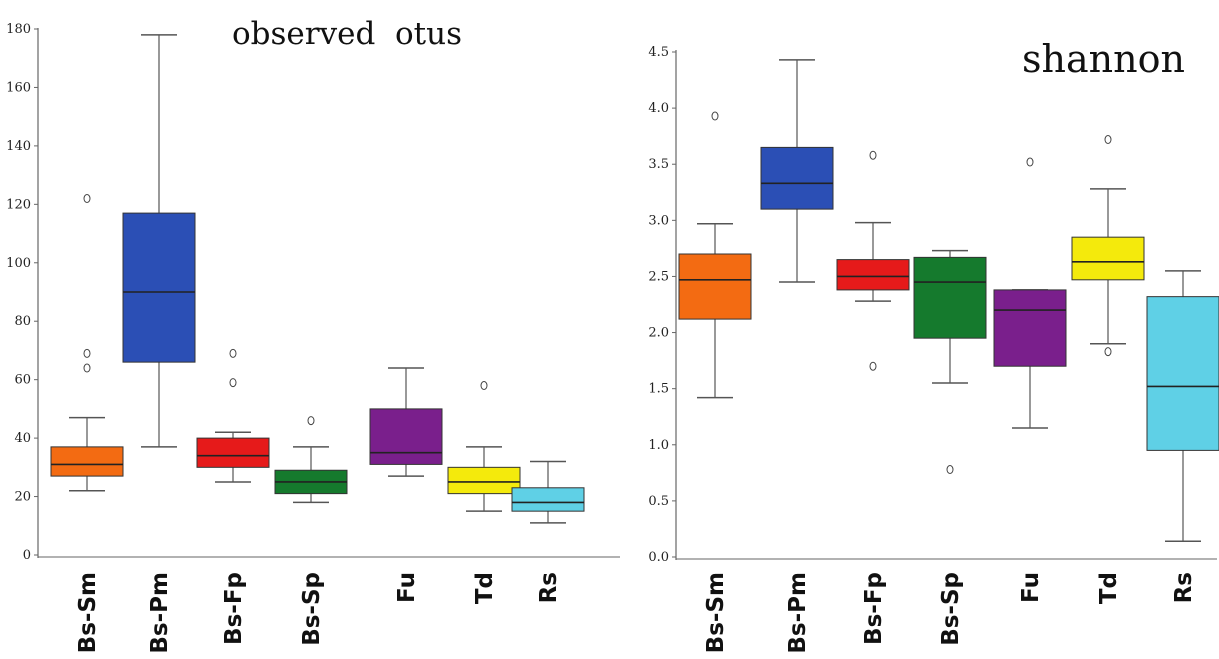 This screenshot has width=1219, height=659. I want to click on y-tick-label-4-0: 4.0, so click(658, 108).